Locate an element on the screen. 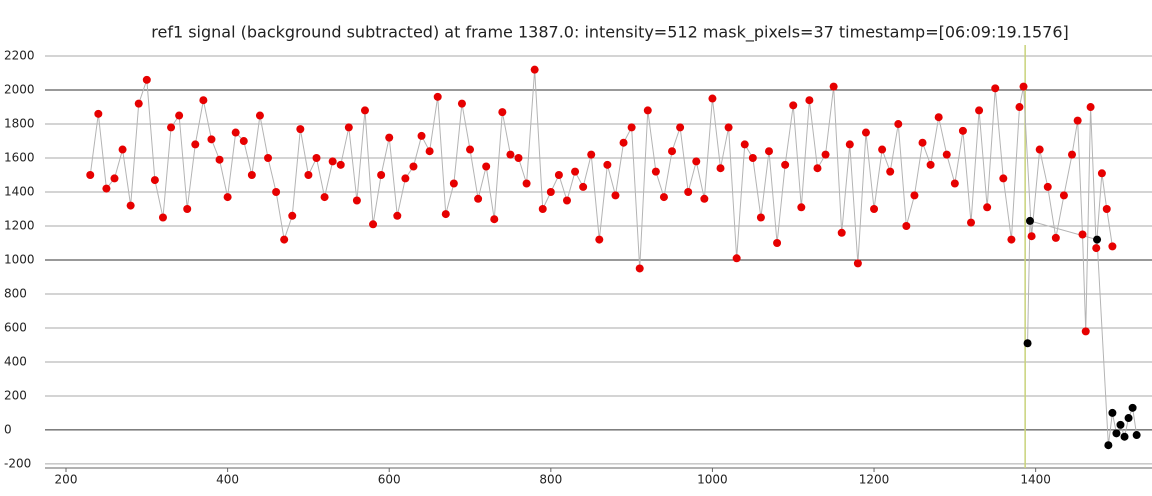  y-tick-label: 400 is located at coordinates (15, 361).